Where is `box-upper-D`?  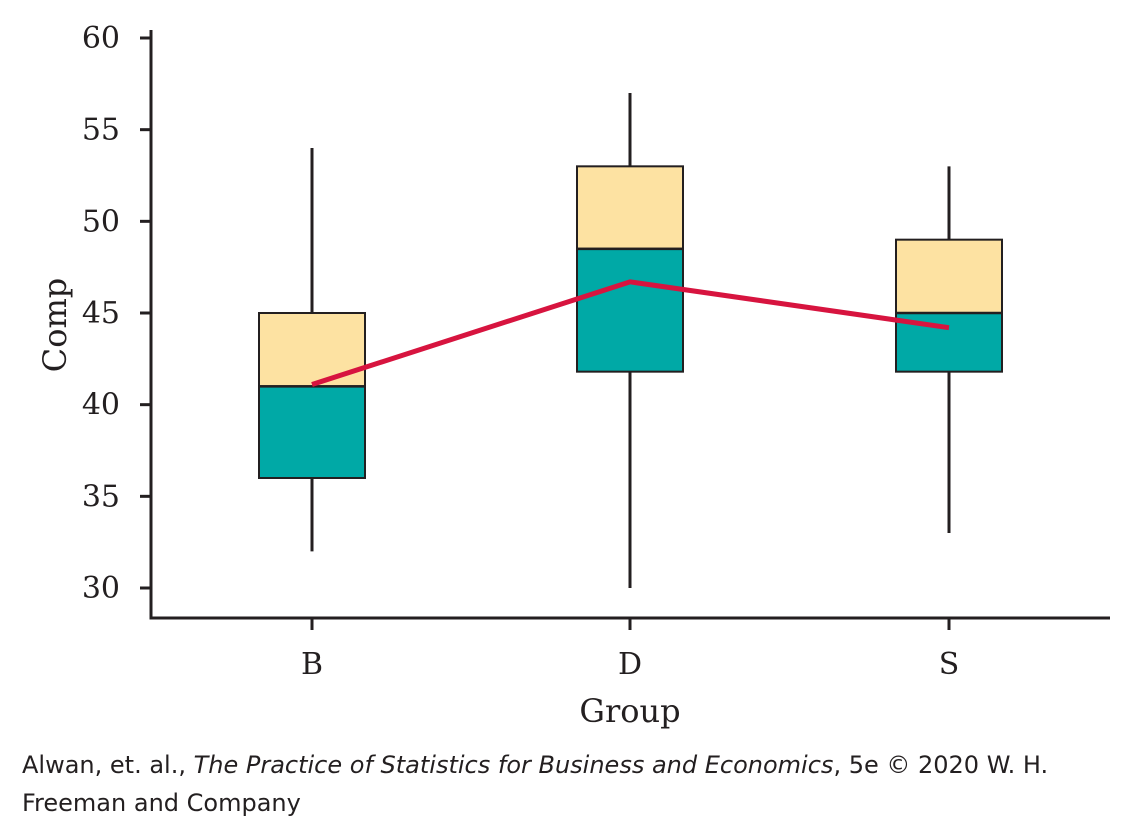 box-upper-D is located at coordinates (630, 207).